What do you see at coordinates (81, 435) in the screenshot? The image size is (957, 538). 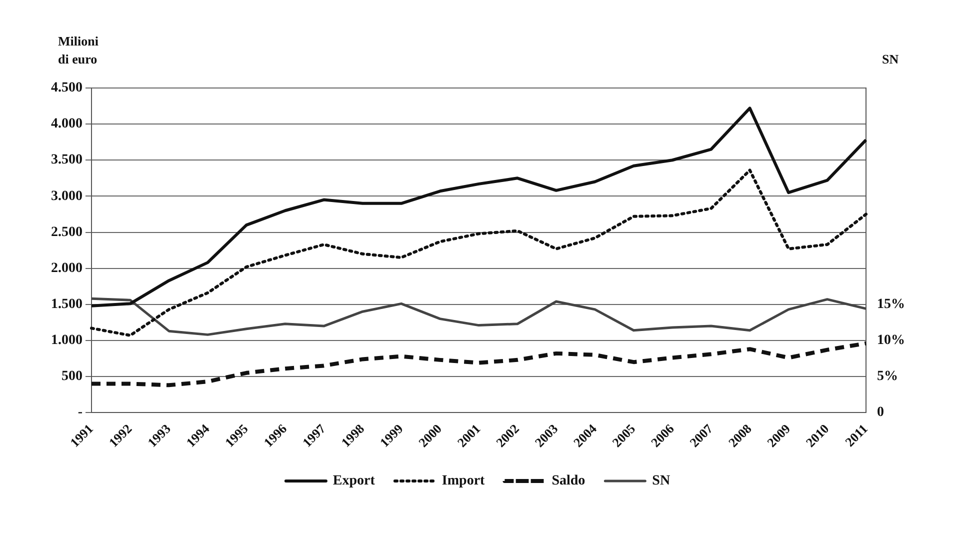 I see `x-tick-label: 1991` at bounding box center [81, 435].